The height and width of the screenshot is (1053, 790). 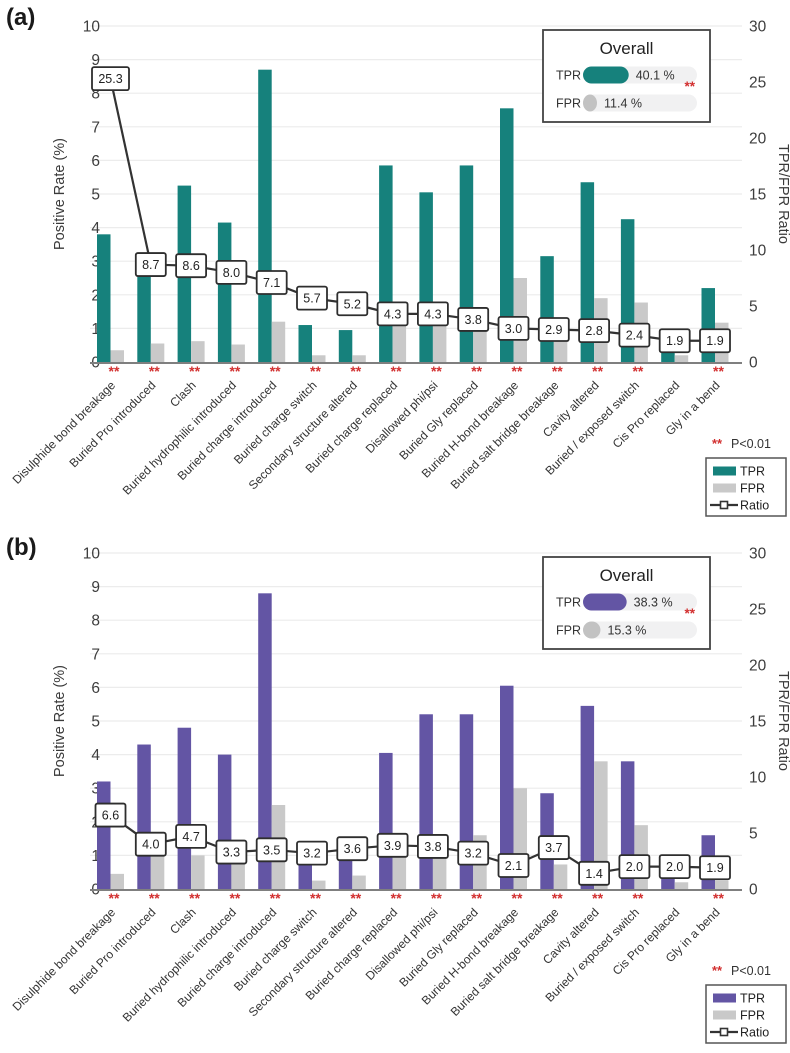 I want to click on overall-title: Overall, so click(x=627, y=48).